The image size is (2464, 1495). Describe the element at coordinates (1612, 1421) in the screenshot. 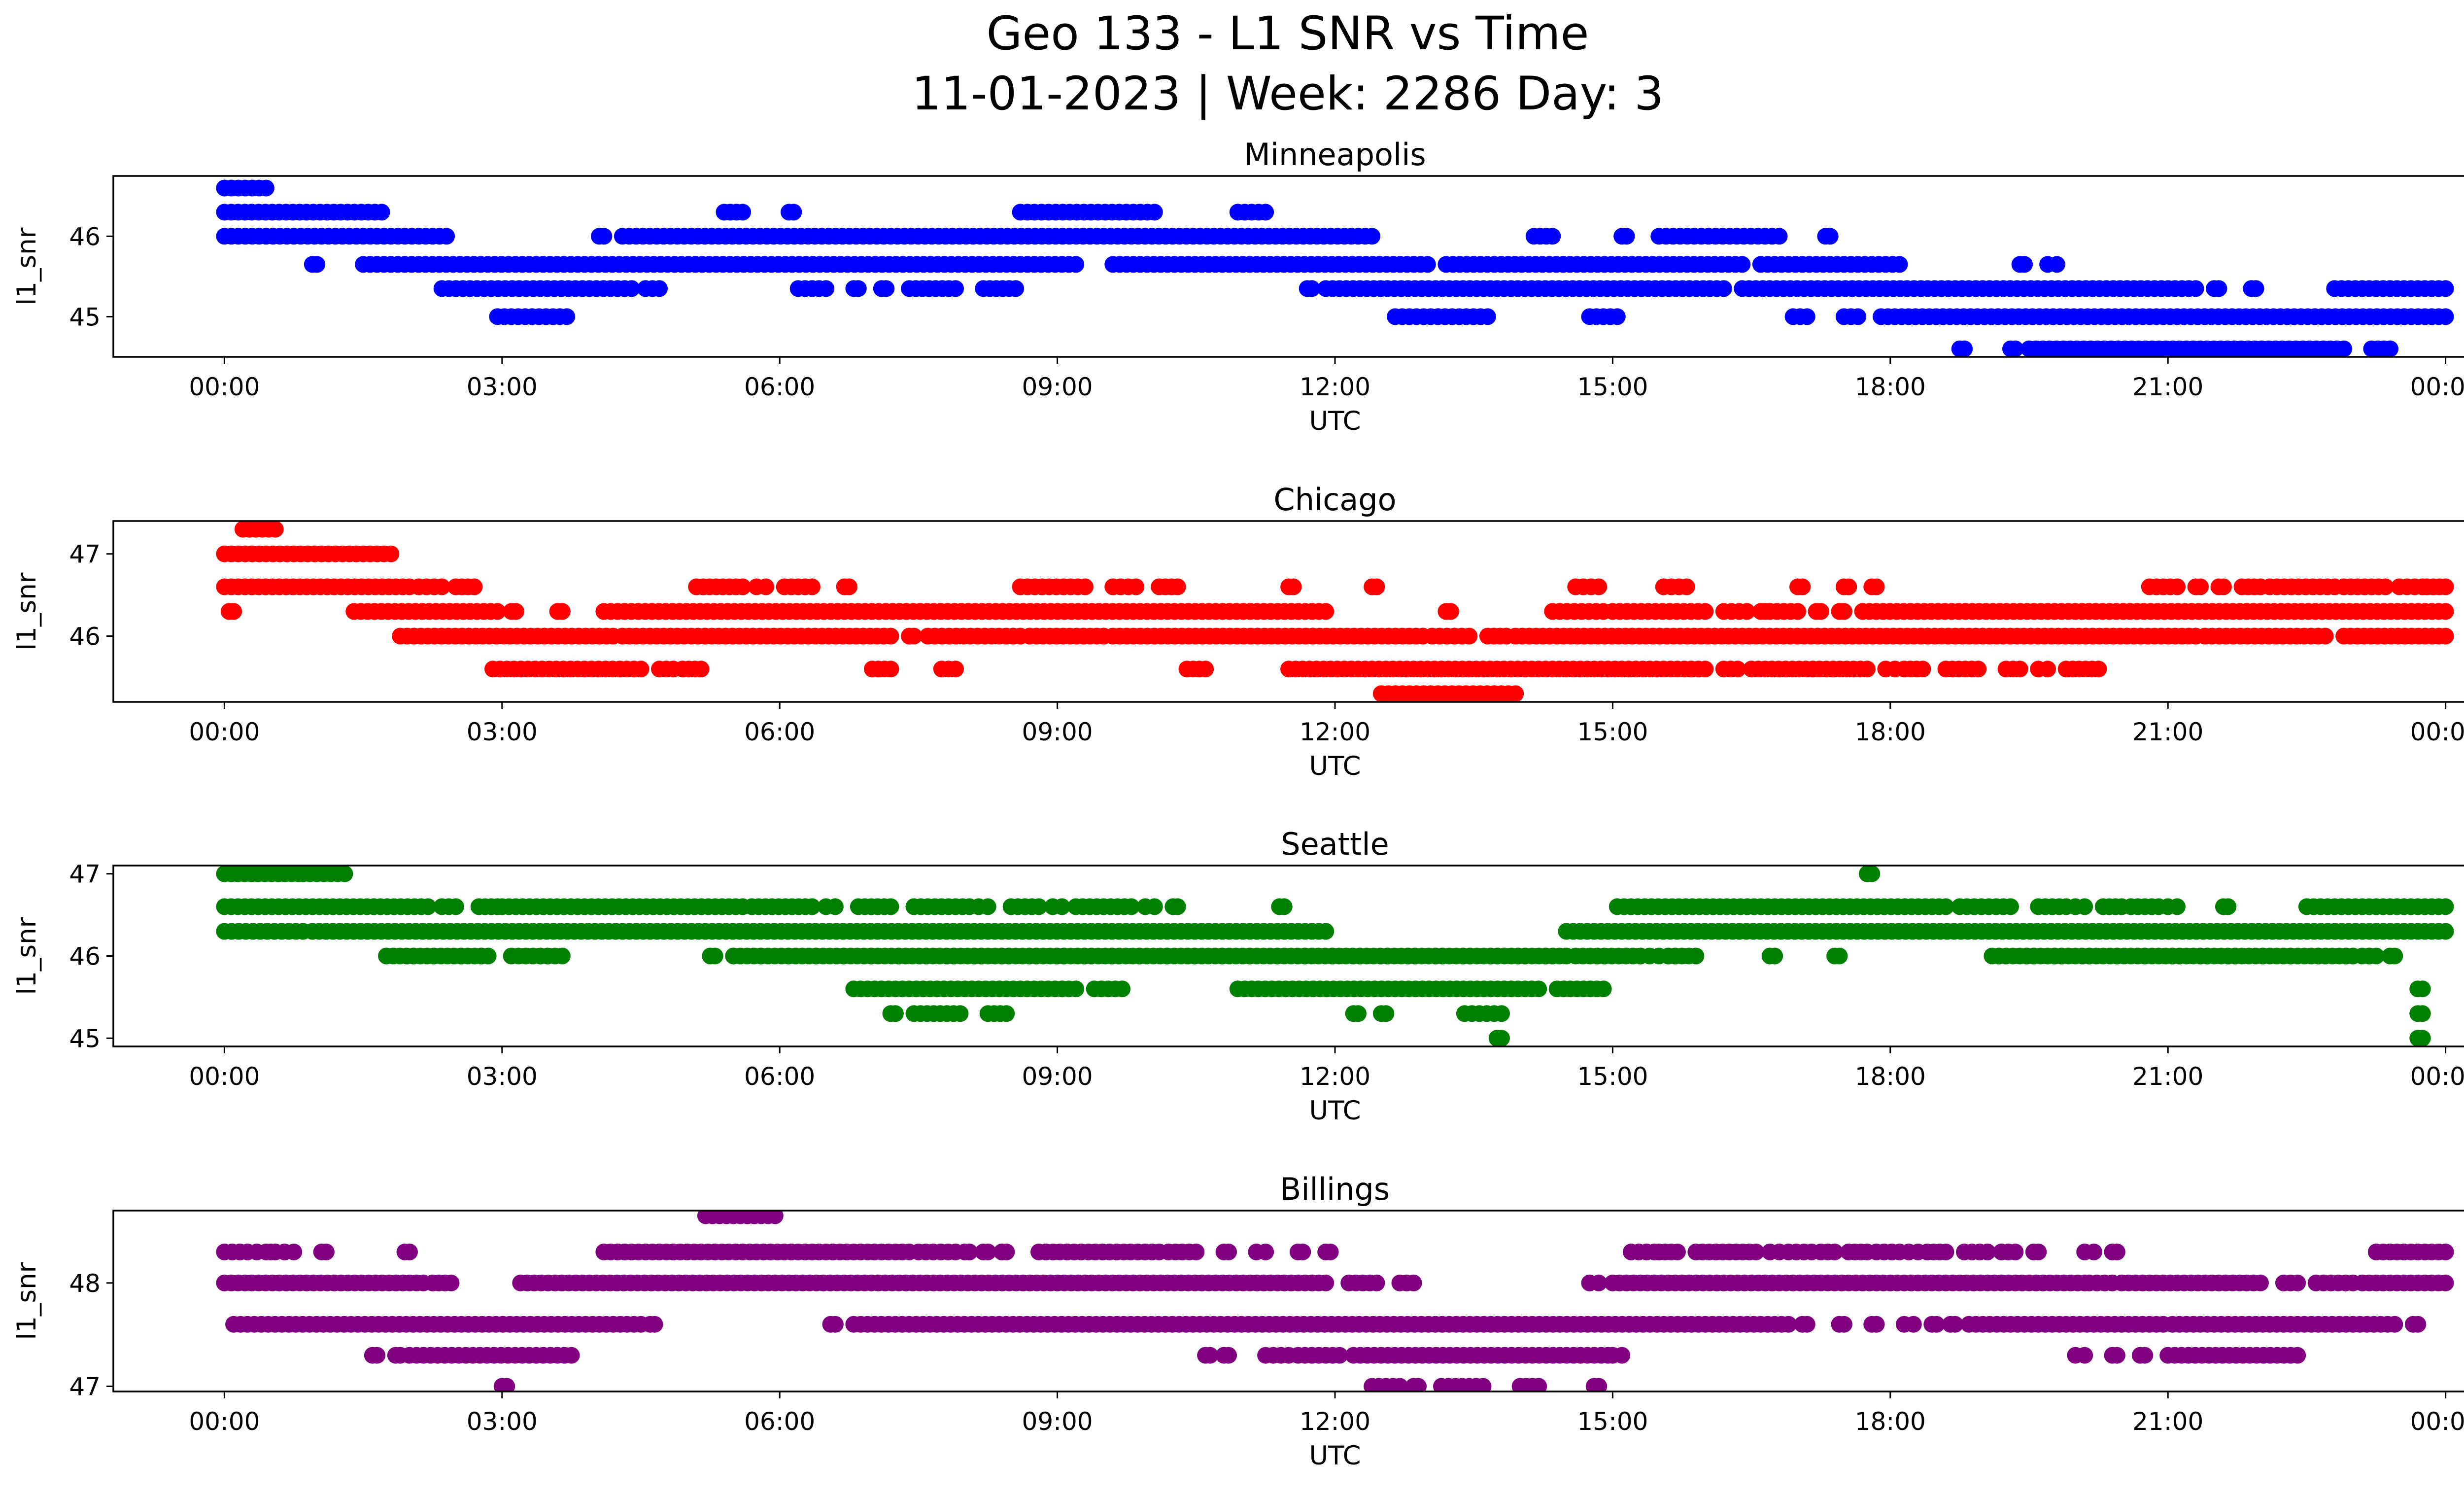

I see `x-tick-label: 15:00` at that location.